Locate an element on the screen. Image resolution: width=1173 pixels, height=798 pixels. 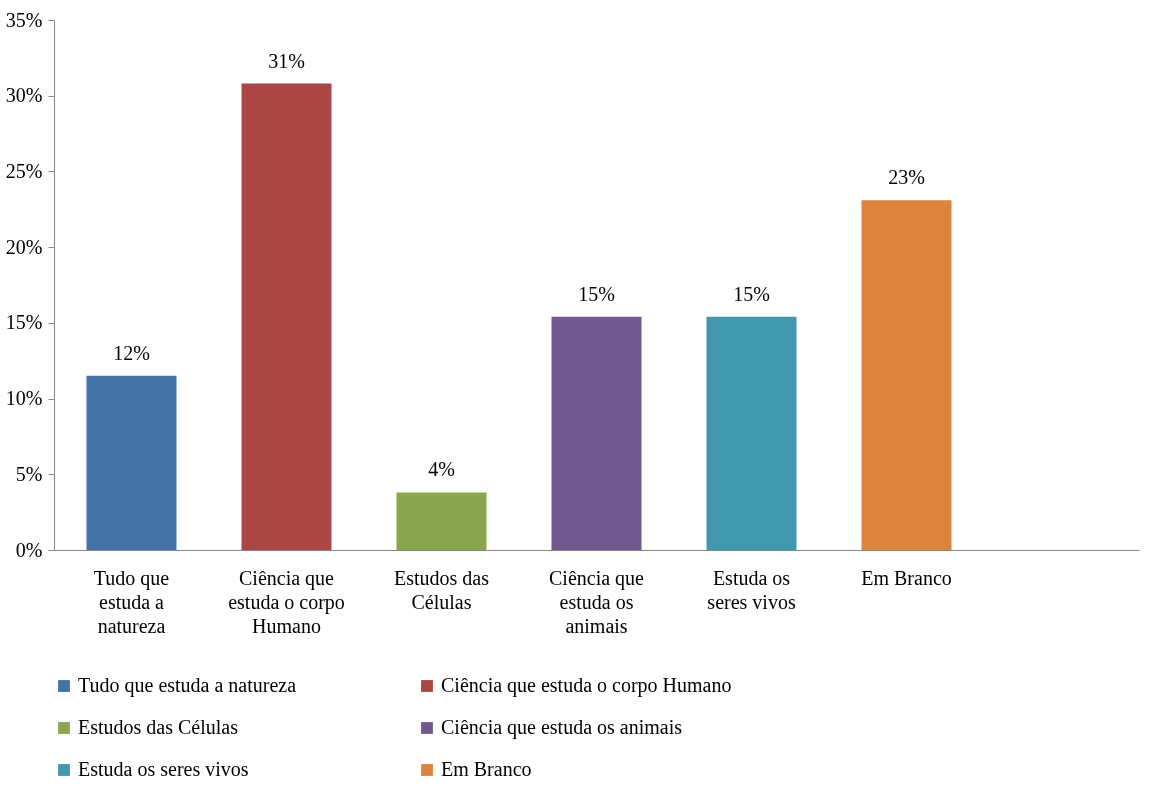
y-tick-label: 25% is located at coordinates (24, 170).